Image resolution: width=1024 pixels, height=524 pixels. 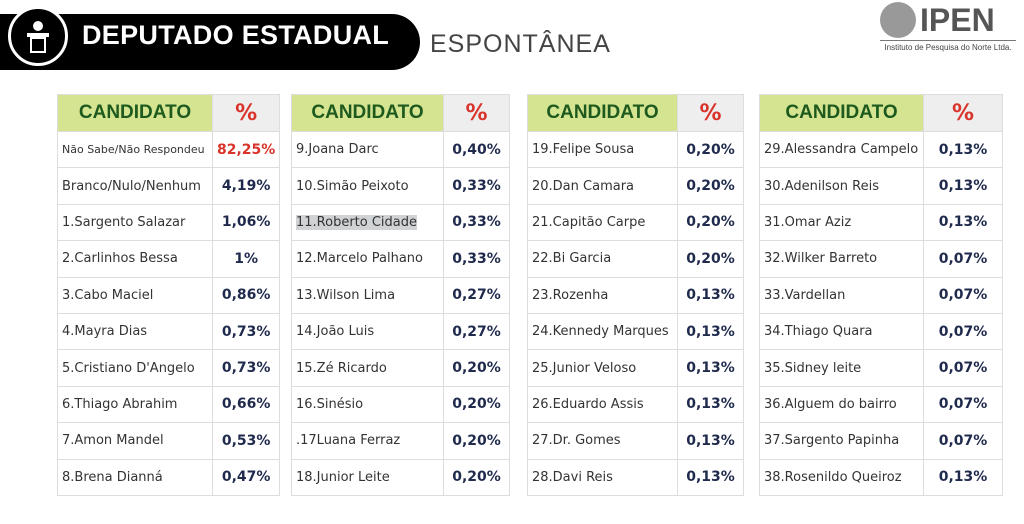 I want to click on row: 11.Roberto Cidade 0,33%, so click(x=400, y=222).